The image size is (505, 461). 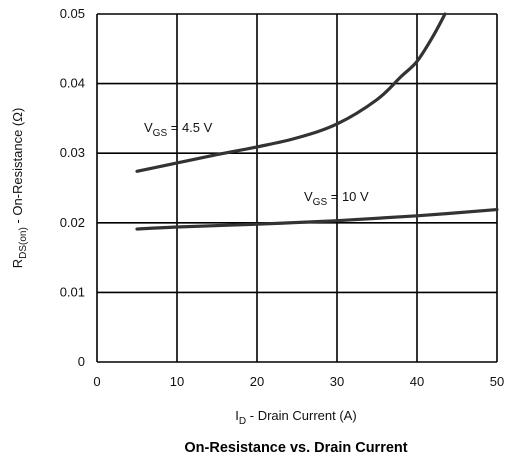 What do you see at coordinates (72, 13) in the screenshot?
I see `y-tick-label: 0.05` at bounding box center [72, 13].